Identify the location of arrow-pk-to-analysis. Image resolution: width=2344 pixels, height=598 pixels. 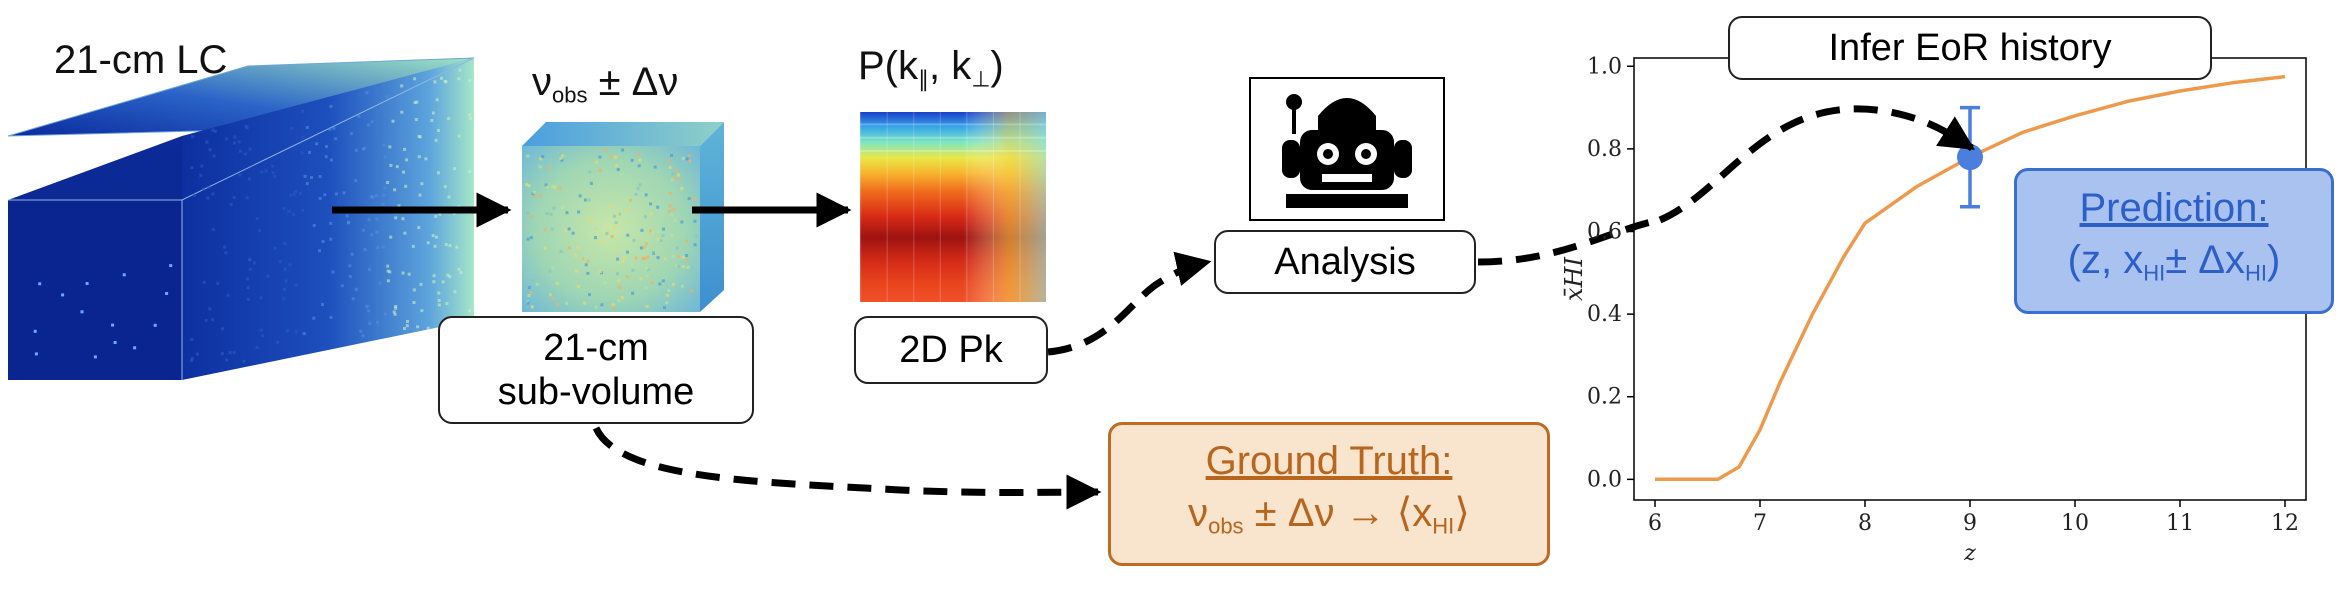
(1129, 303).